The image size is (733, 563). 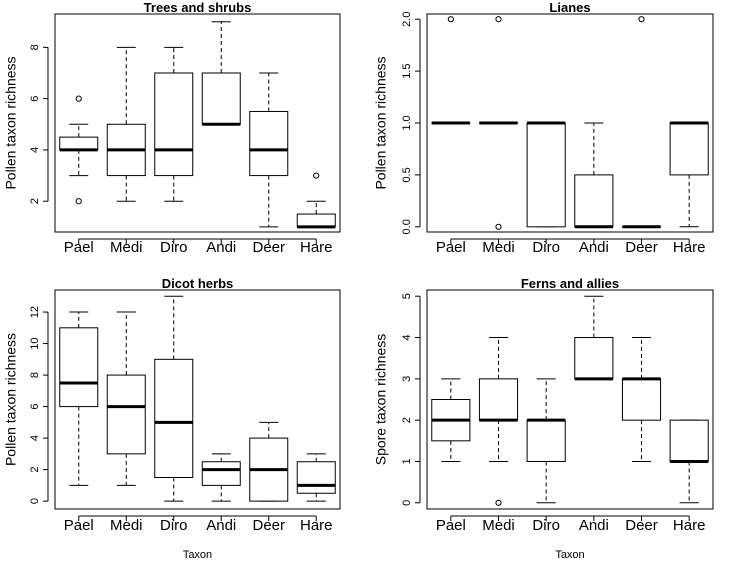 I want to click on panel-dicot-herbs-x-tick-label-andi: Andi, so click(x=221, y=525).